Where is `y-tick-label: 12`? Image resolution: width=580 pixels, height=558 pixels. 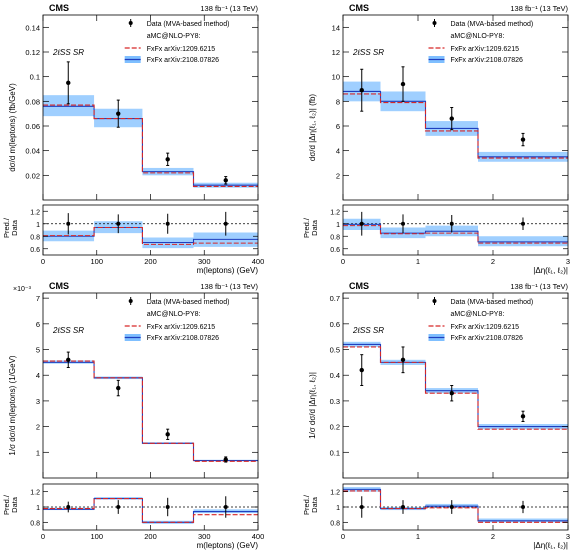 y-tick-label: 12 is located at coordinates (336, 52).